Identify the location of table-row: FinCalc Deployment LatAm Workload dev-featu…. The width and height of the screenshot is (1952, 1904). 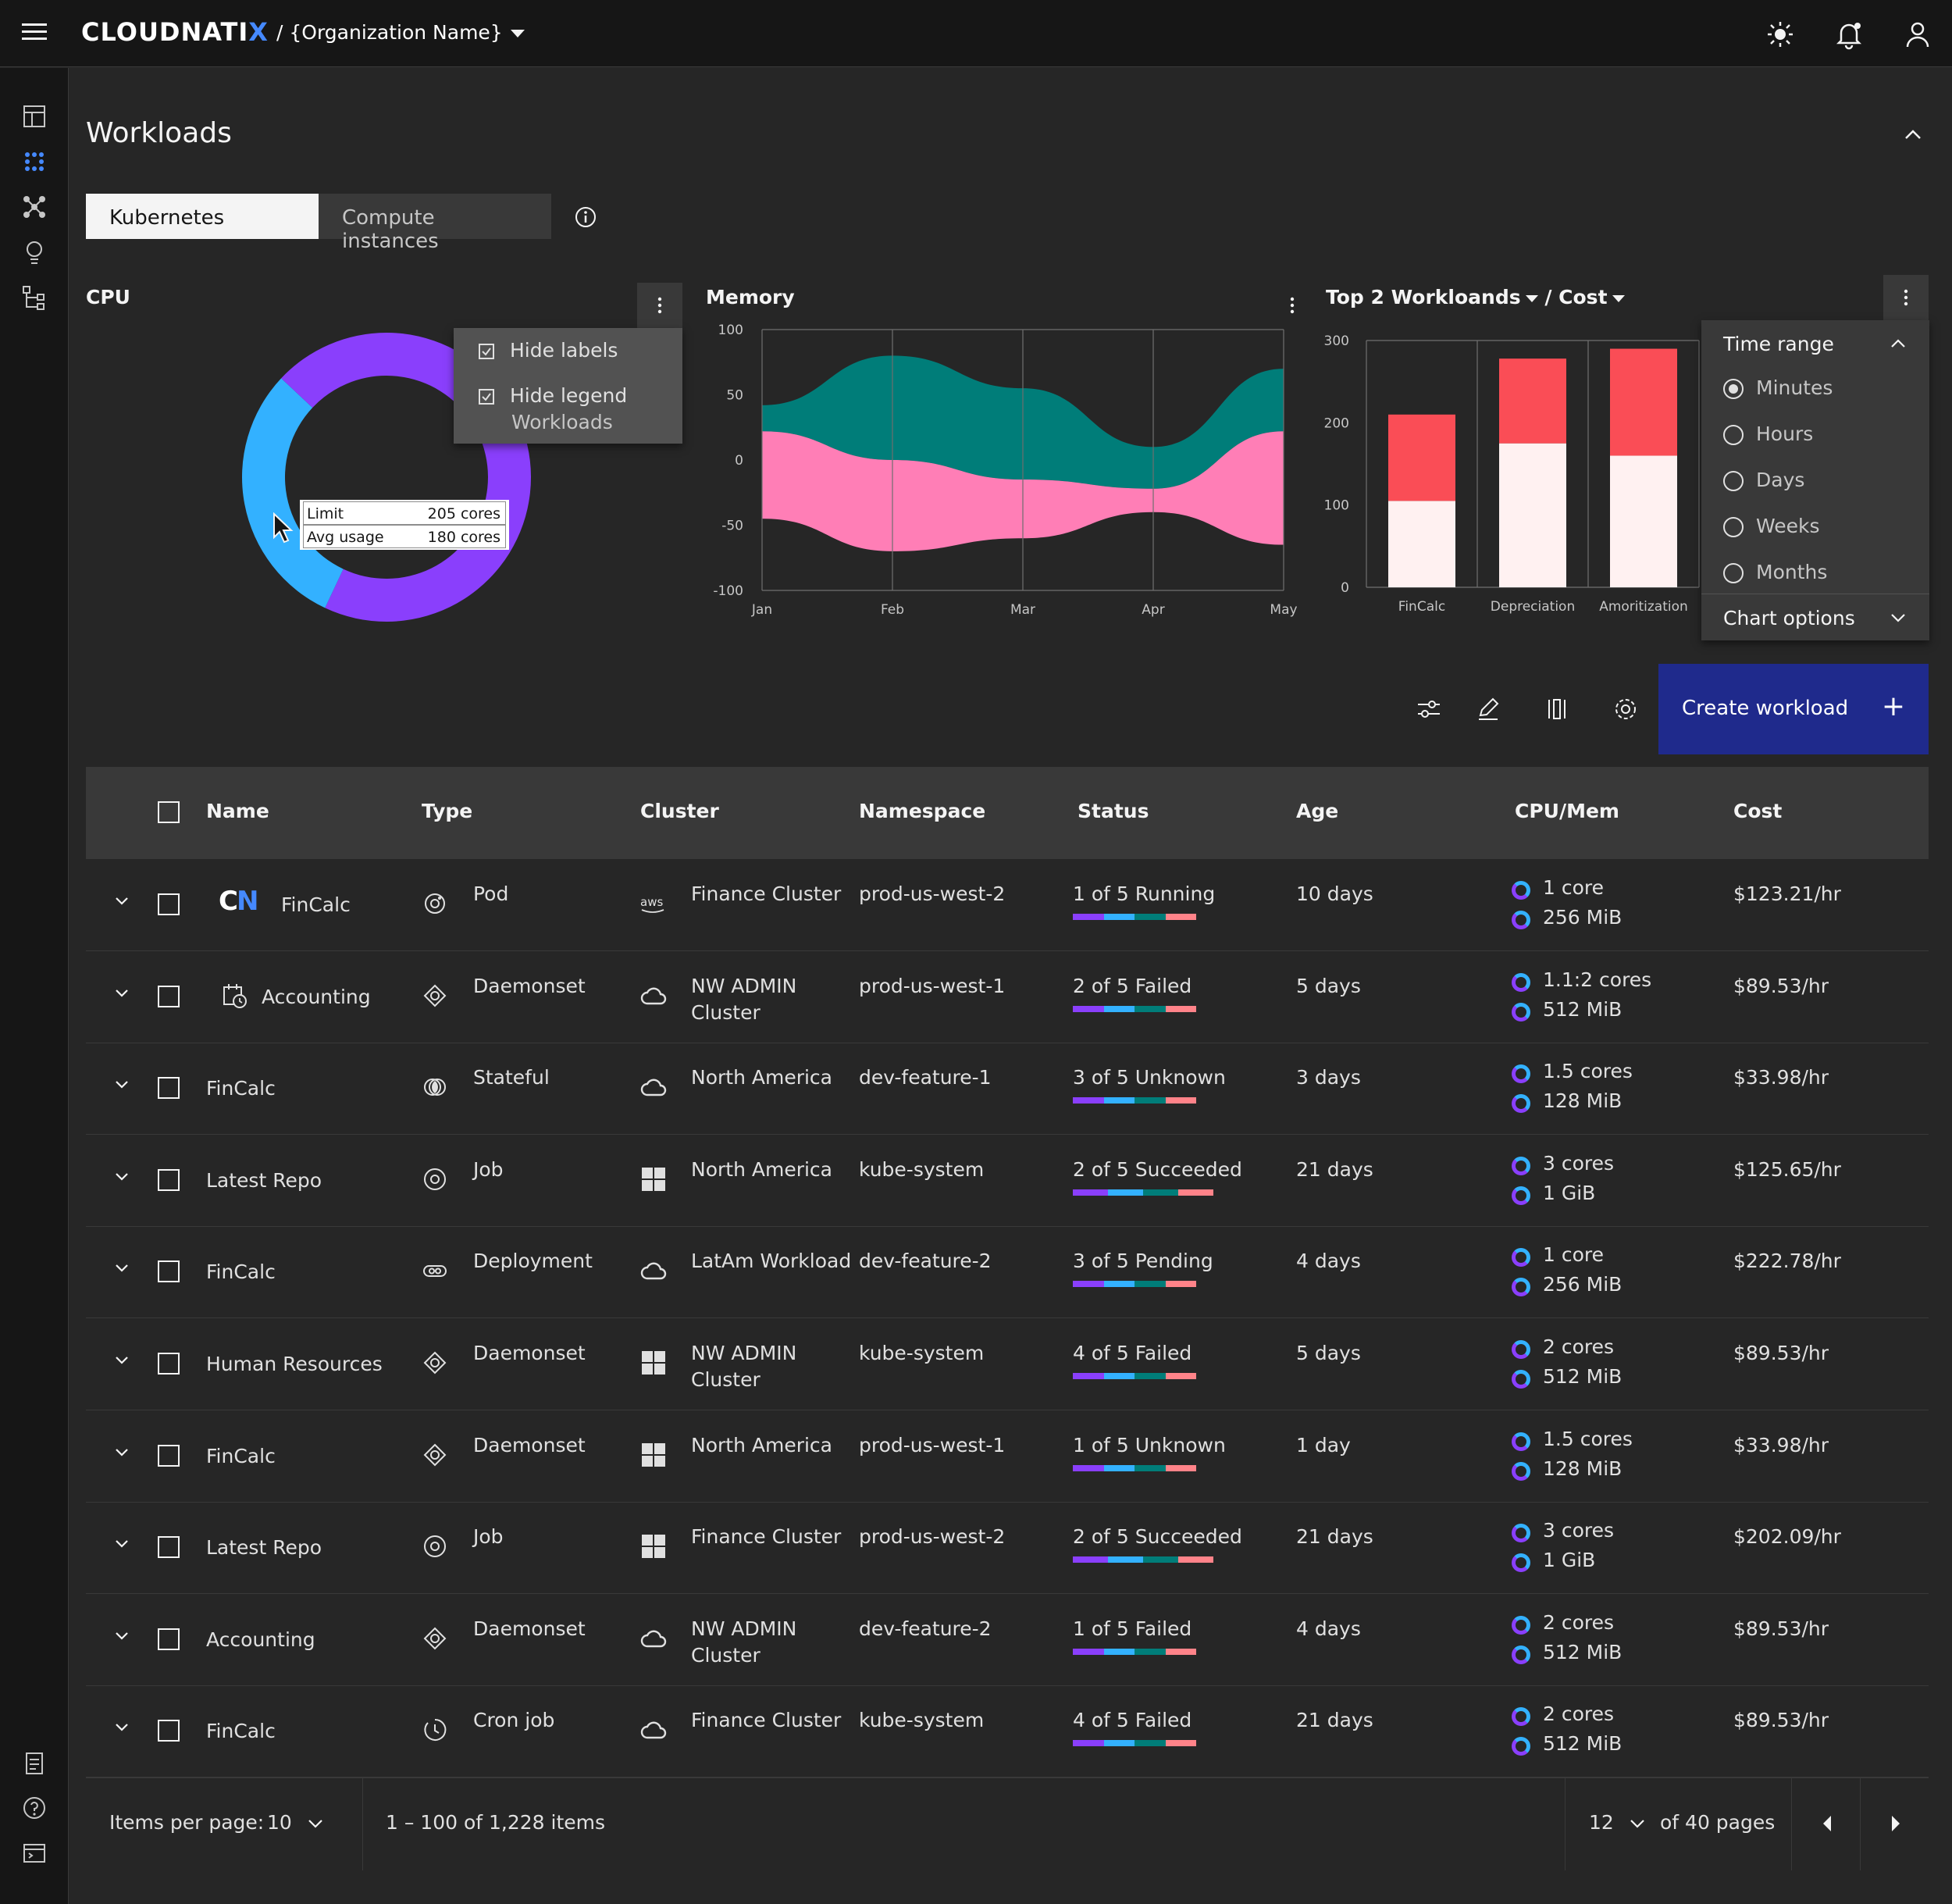
(1007, 1272).